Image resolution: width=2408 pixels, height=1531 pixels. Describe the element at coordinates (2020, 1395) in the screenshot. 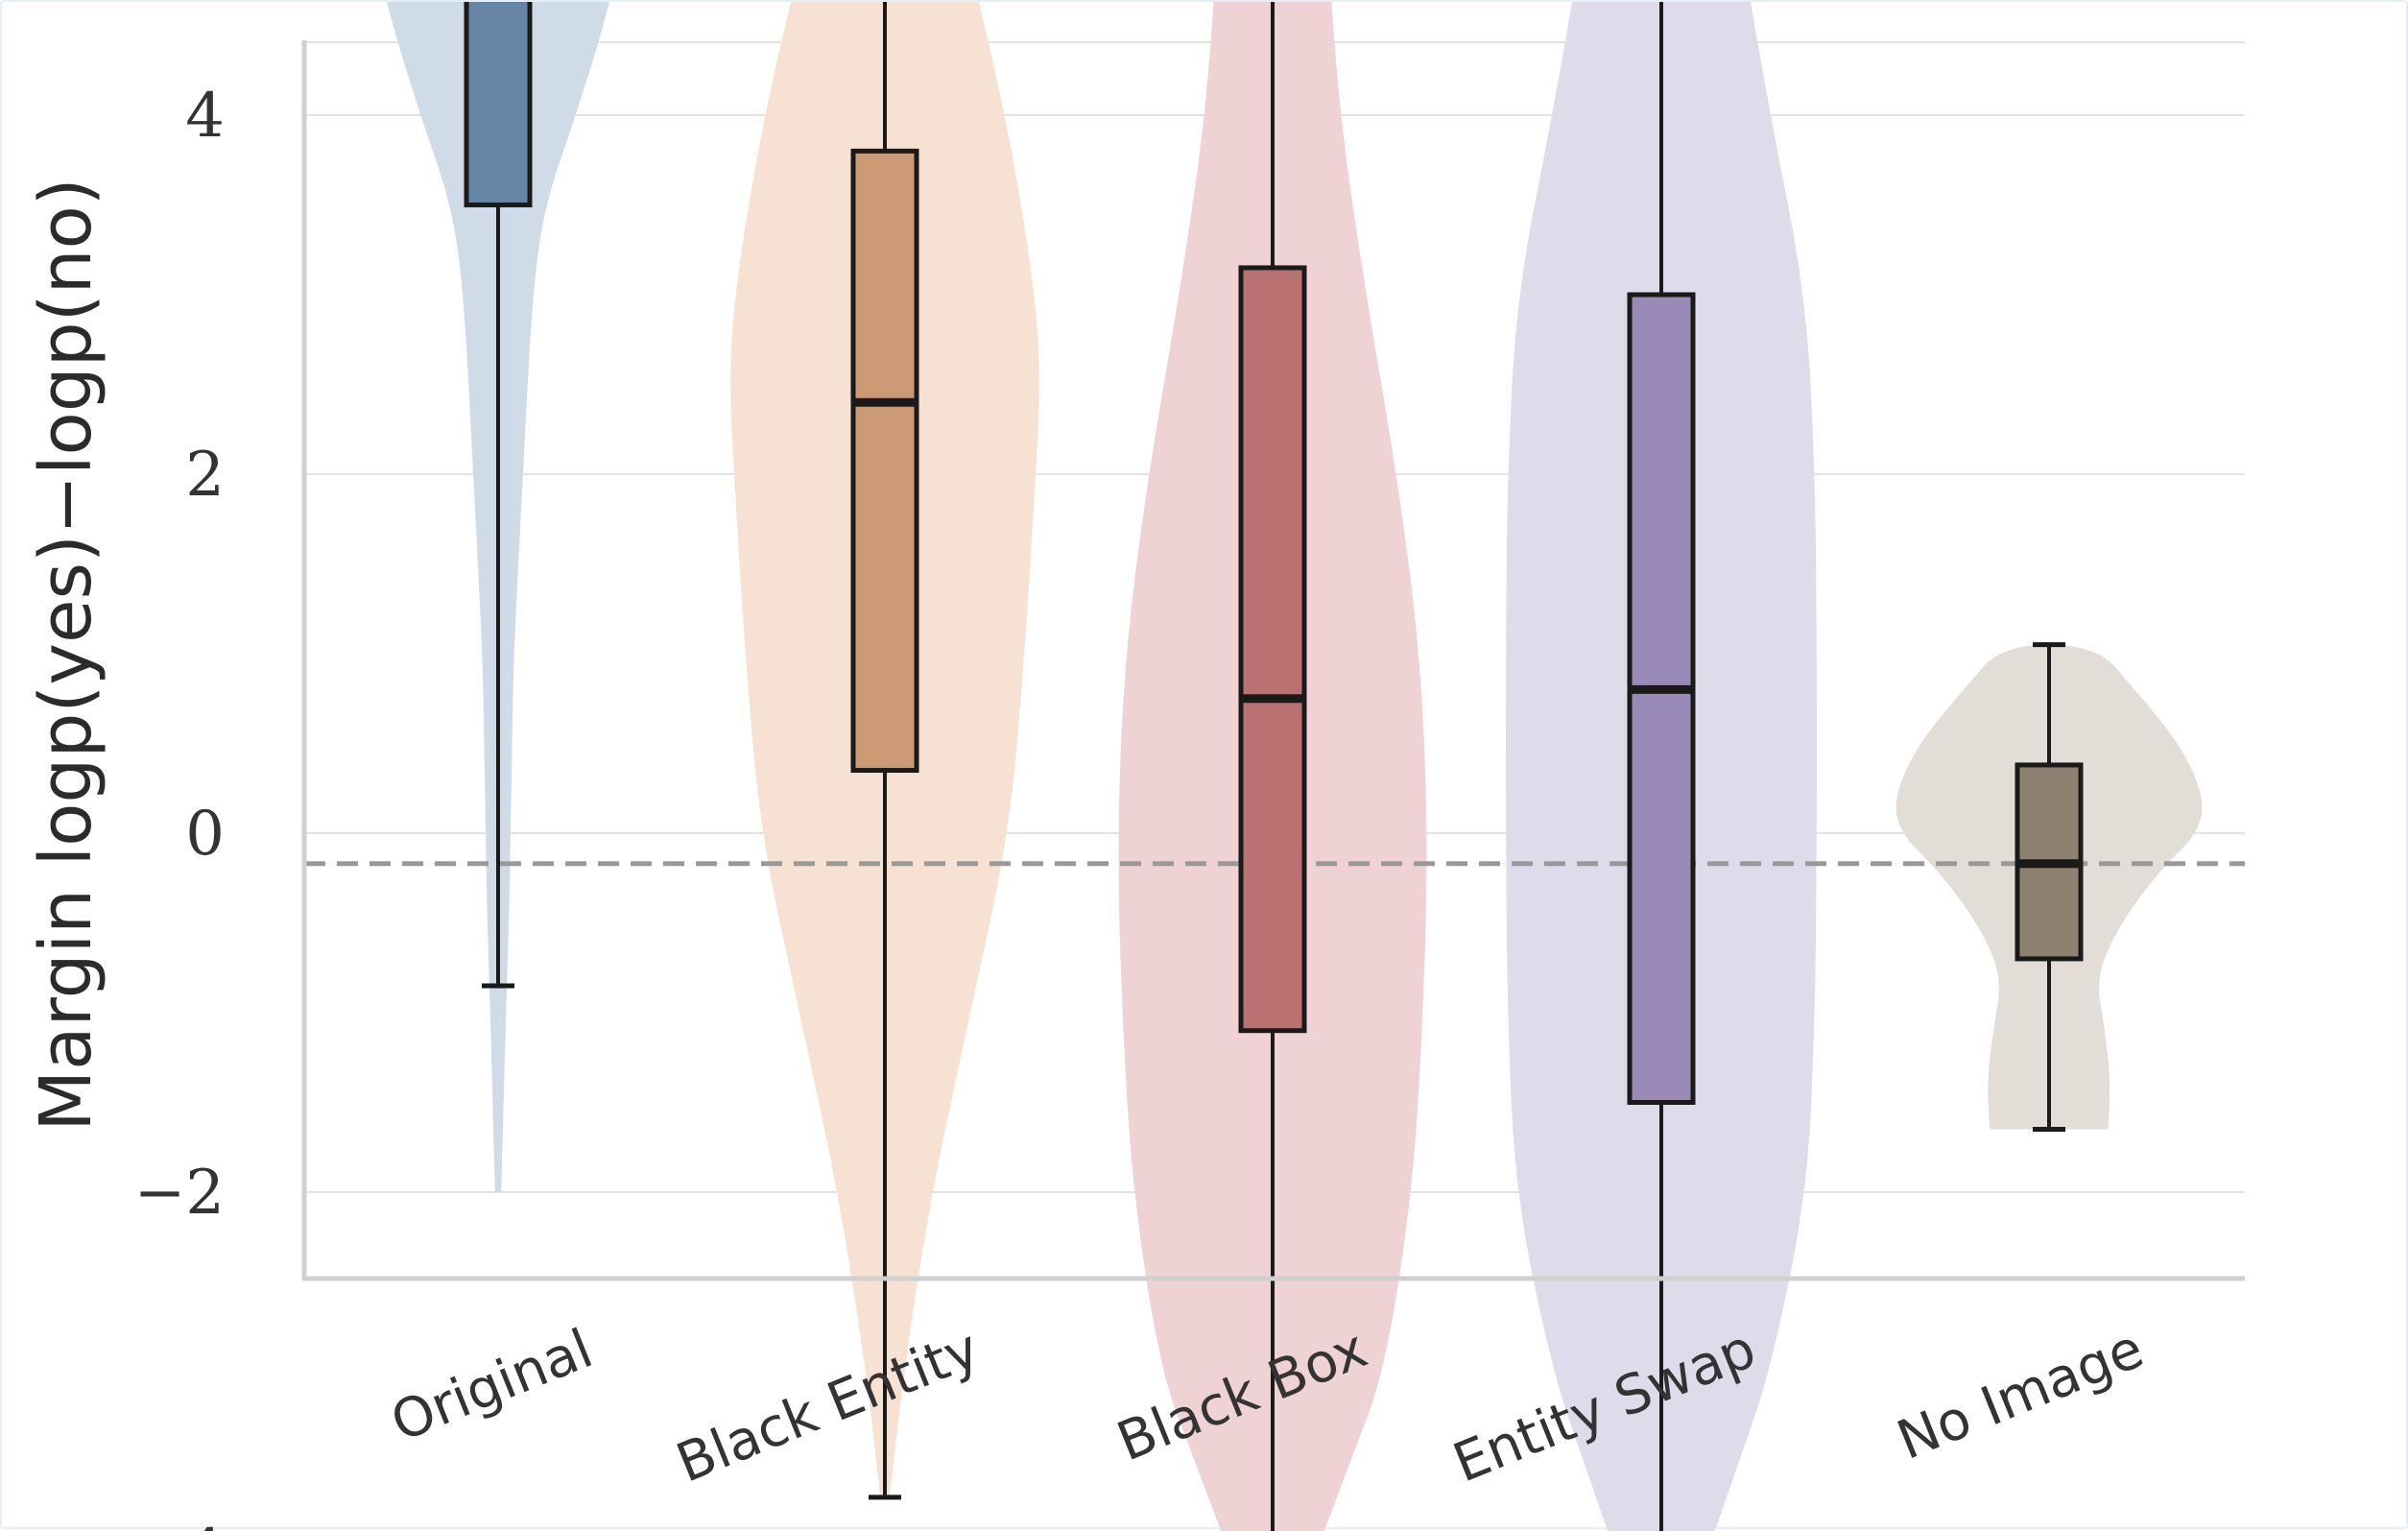

I see `x-tick-label: No Image` at that location.